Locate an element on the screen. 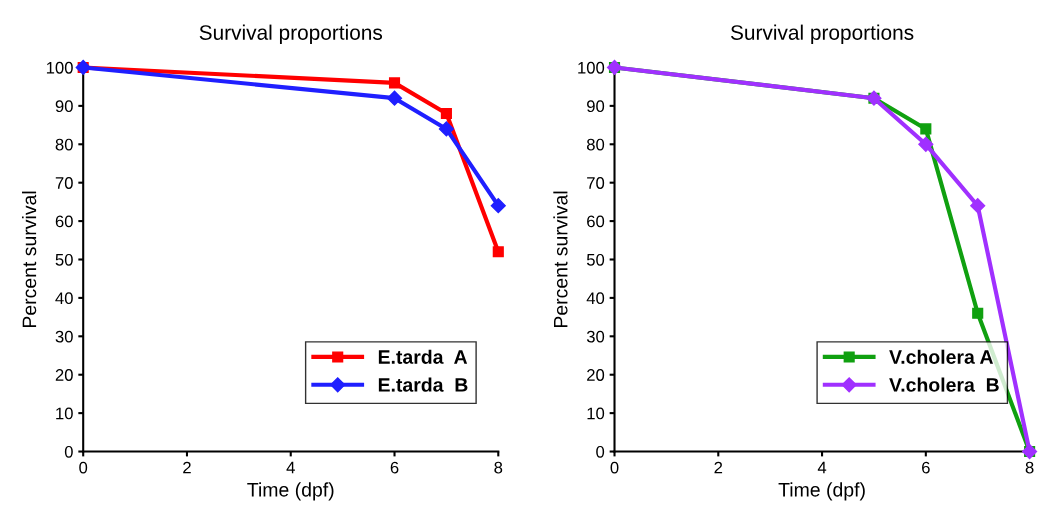 Image resolution: width=1040 pixels, height=519 pixels. legend-label: V.cholera B is located at coordinates (944, 384).